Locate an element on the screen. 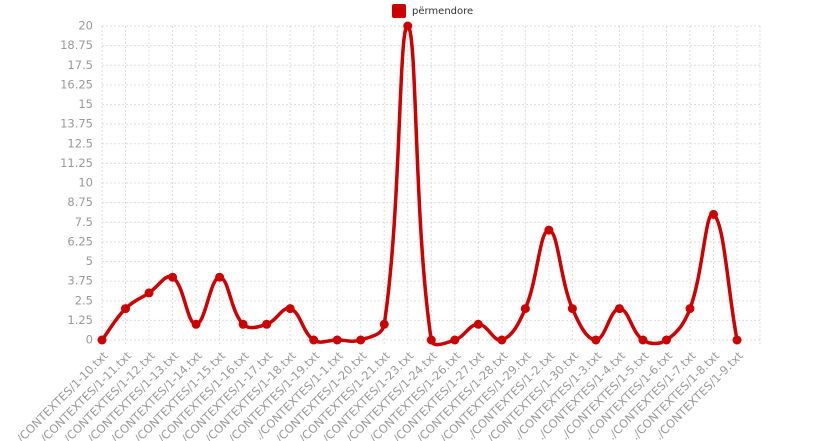 The width and height of the screenshot is (833, 441). y-tick-label: 20 is located at coordinates (85, 26).